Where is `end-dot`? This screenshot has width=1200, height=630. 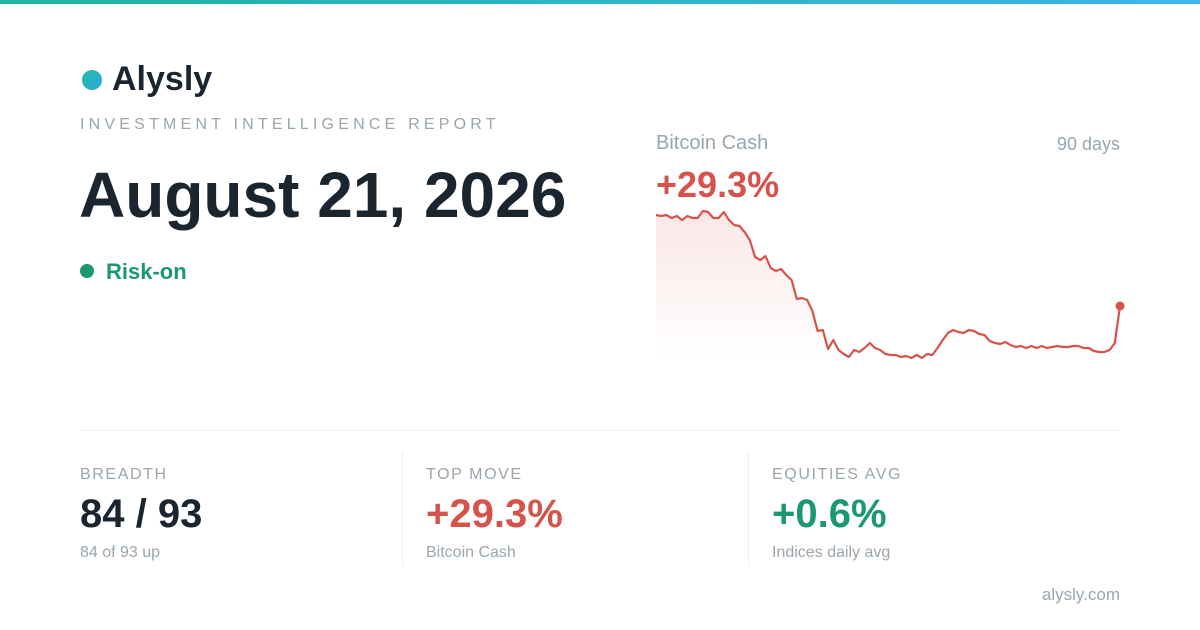
end-dot is located at coordinates (1120, 306).